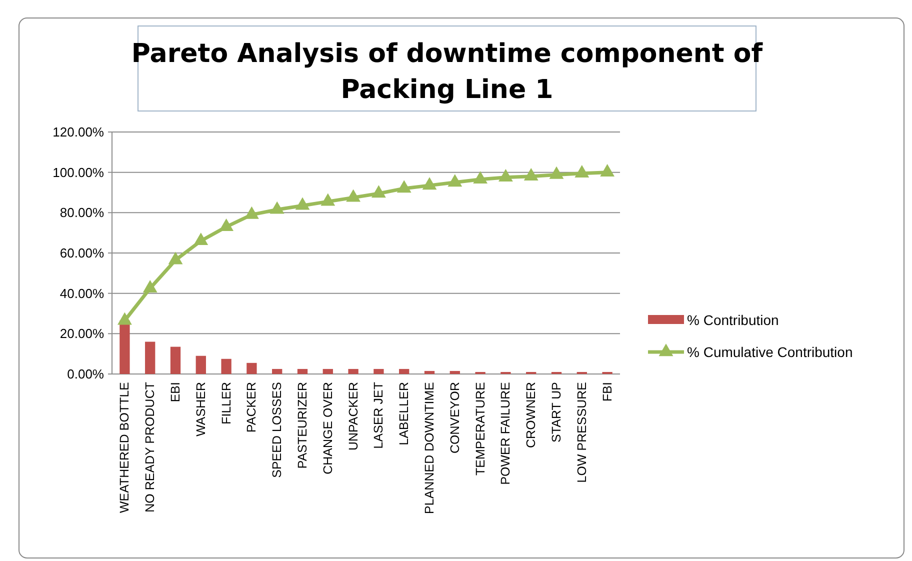 This screenshot has height=561, width=912. Describe the element at coordinates (607, 392) in the screenshot. I see `x-tick-label: FBI` at that location.